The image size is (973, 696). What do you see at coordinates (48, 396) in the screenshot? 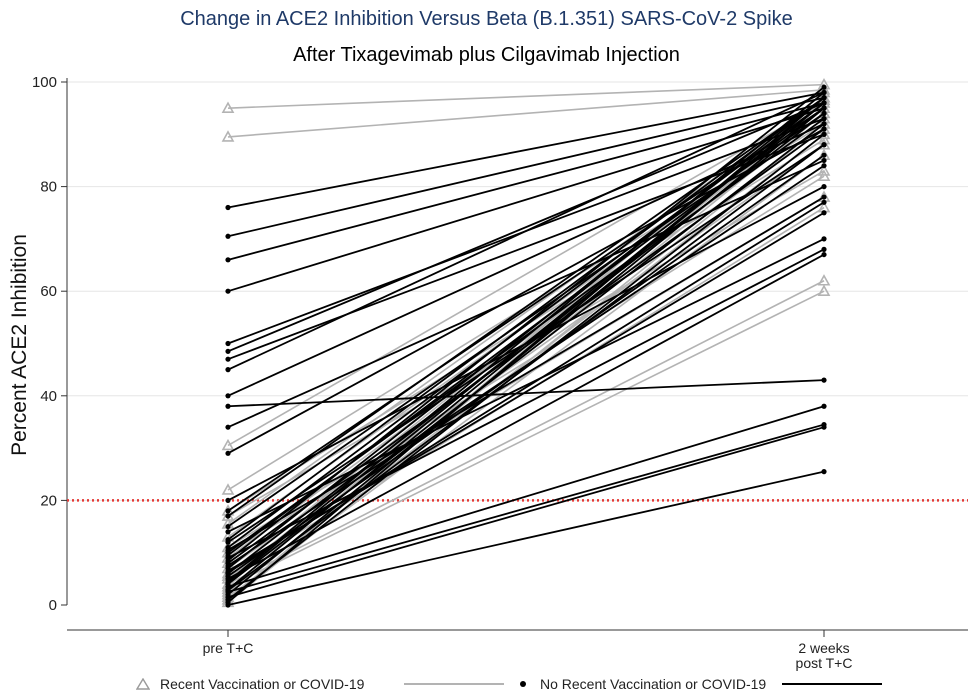
I see `y-tick-label: 40` at bounding box center [48, 396].